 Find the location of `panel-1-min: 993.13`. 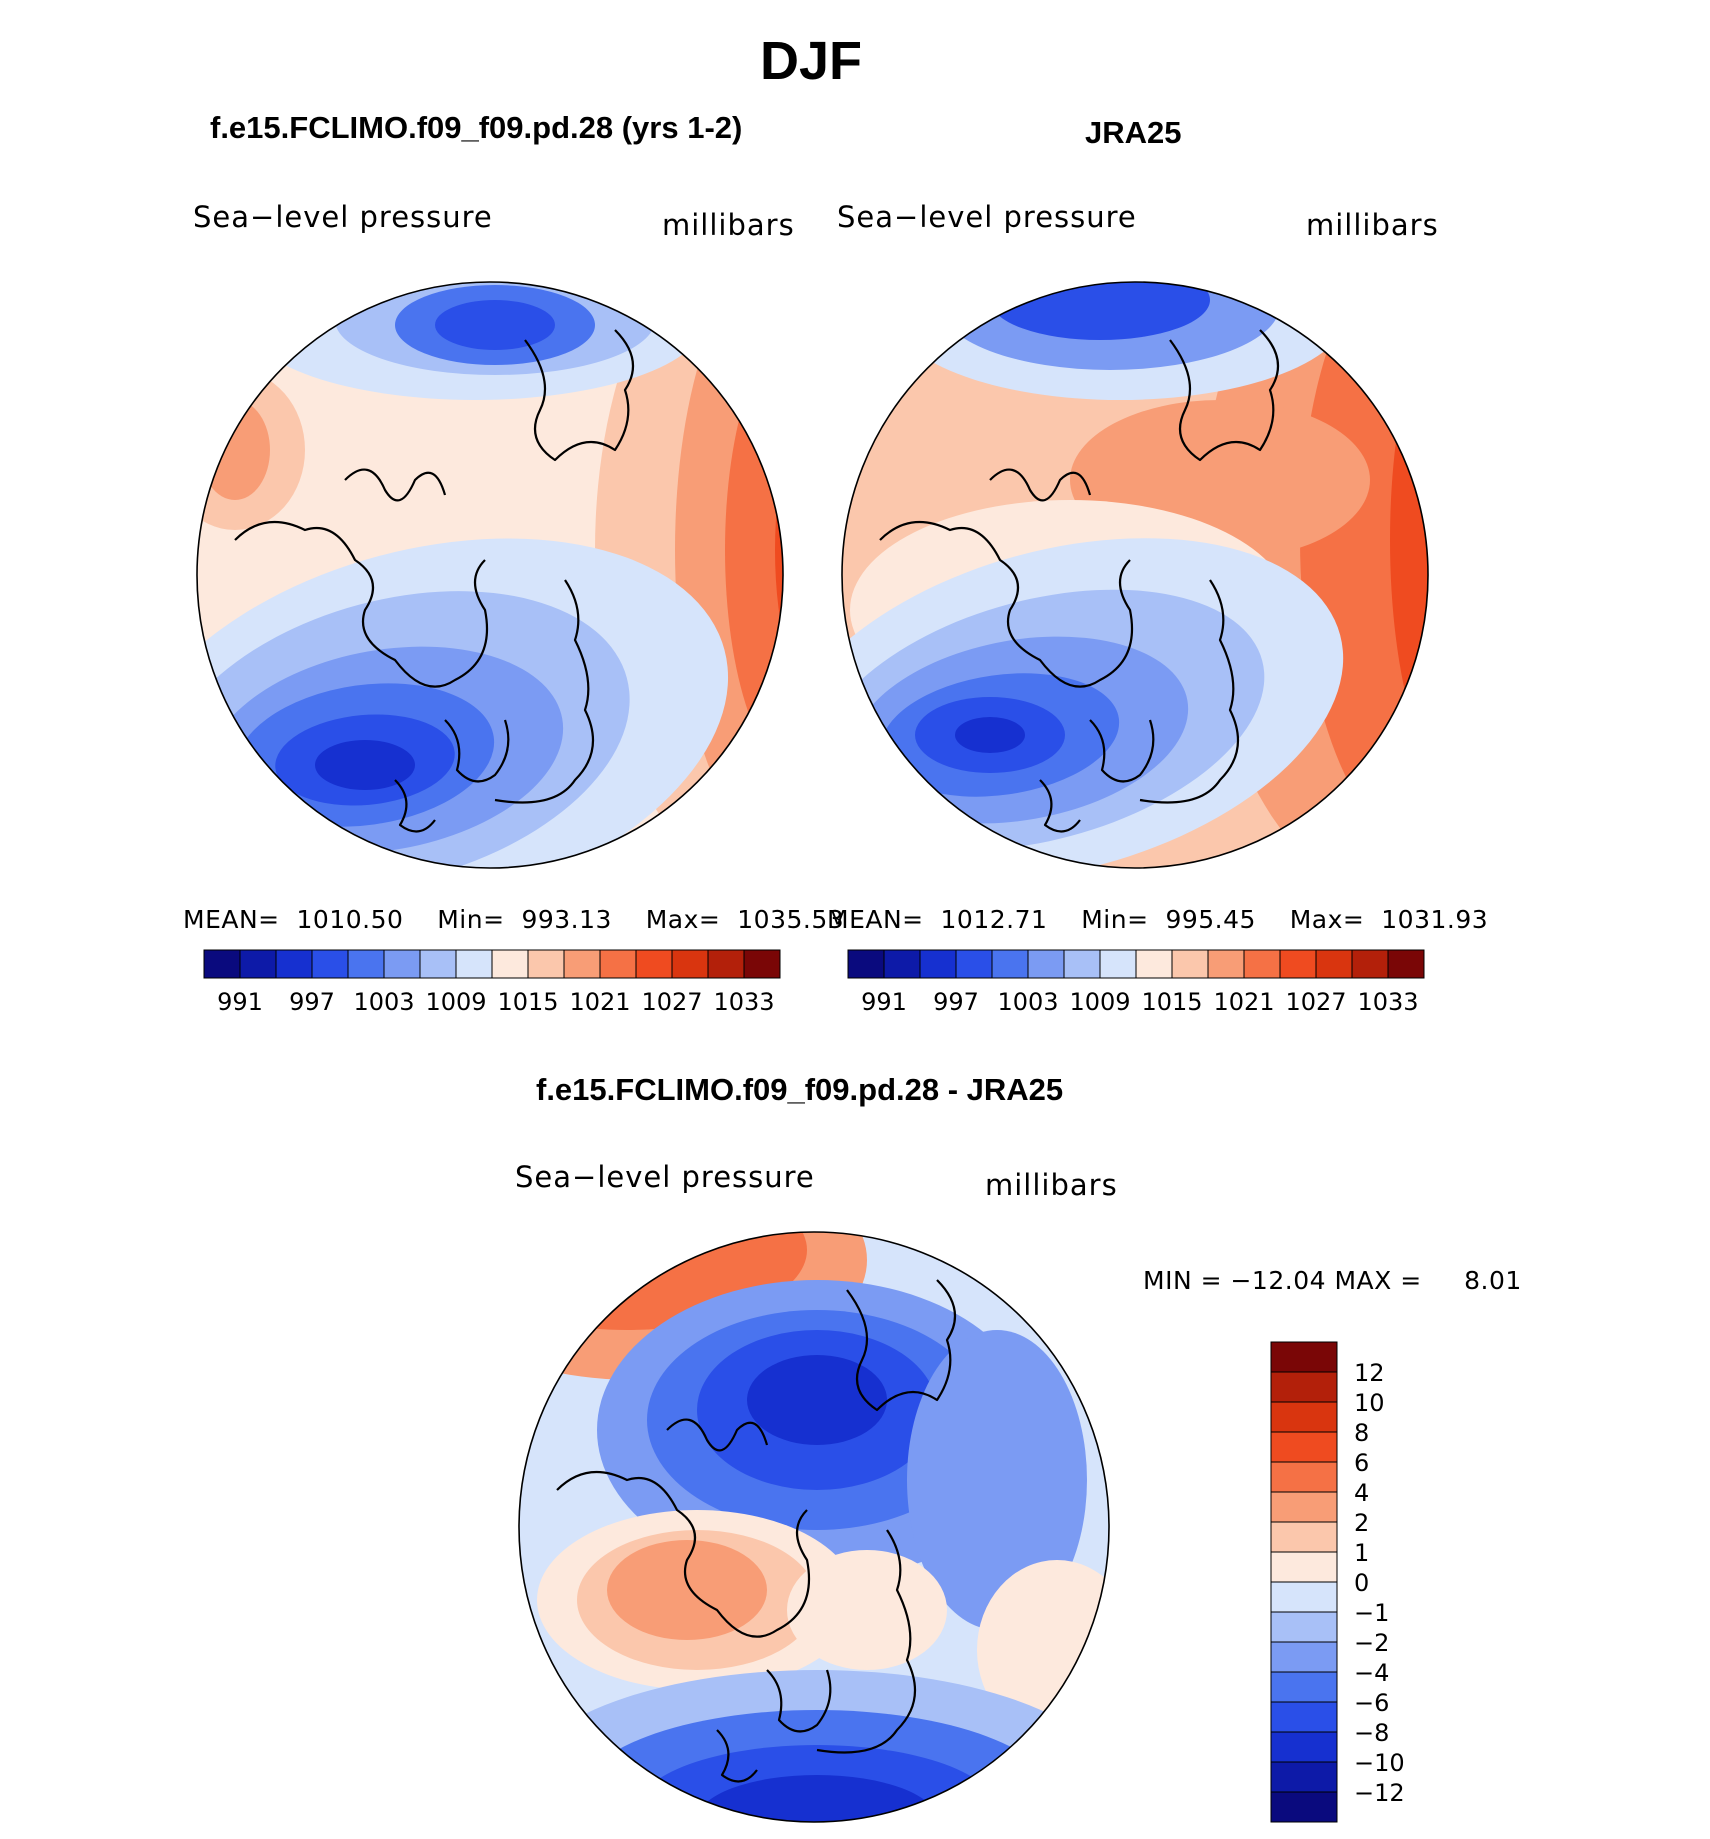

panel-1-min: 993.13 is located at coordinates (566, 919).